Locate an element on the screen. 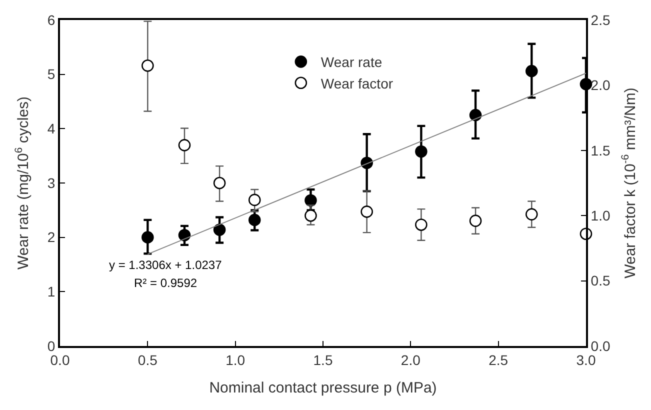  y-tick-label: 6 is located at coordinates (51, 20).